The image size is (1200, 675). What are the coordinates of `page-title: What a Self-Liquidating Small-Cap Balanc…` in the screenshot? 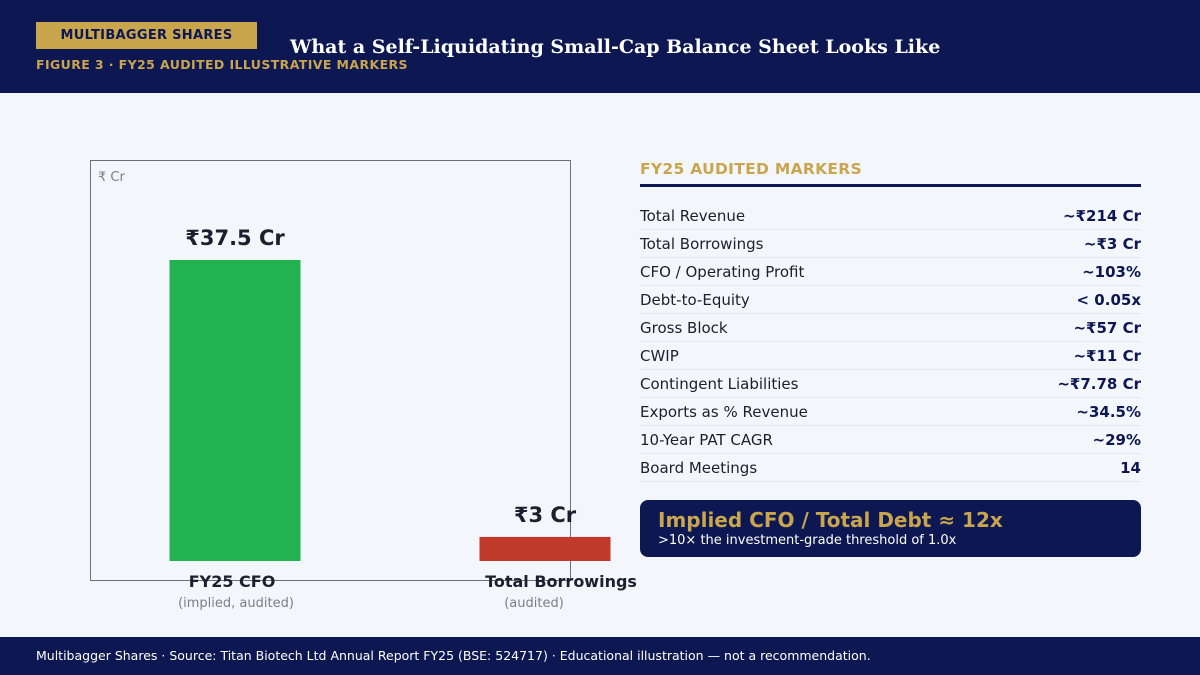 It's located at (615, 47).